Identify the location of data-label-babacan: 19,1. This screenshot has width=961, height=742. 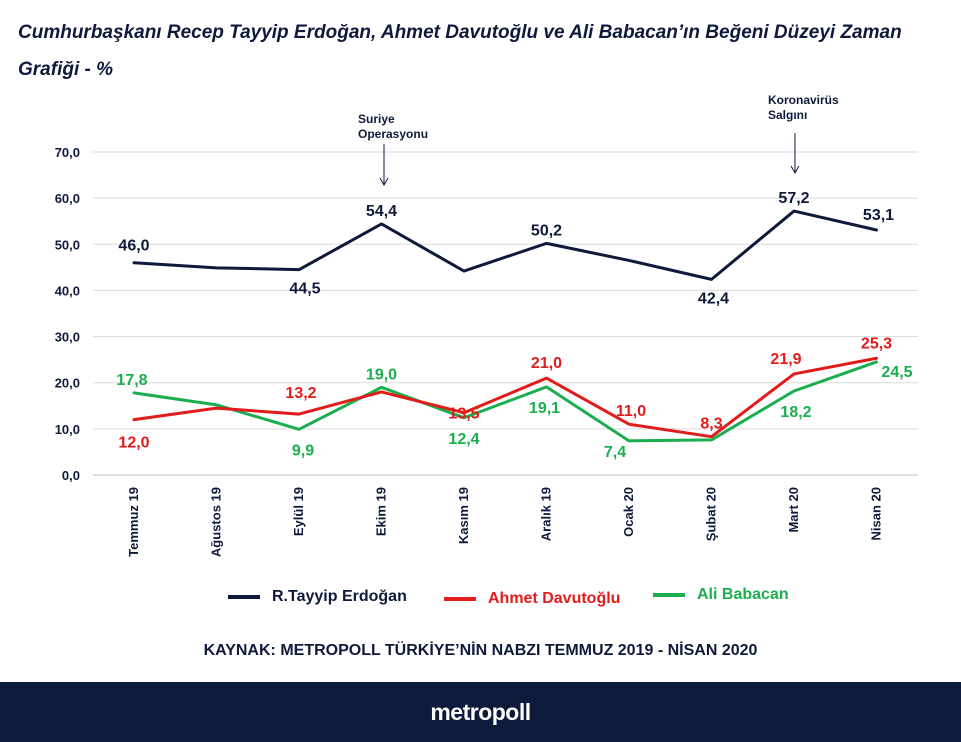
(544, 408).